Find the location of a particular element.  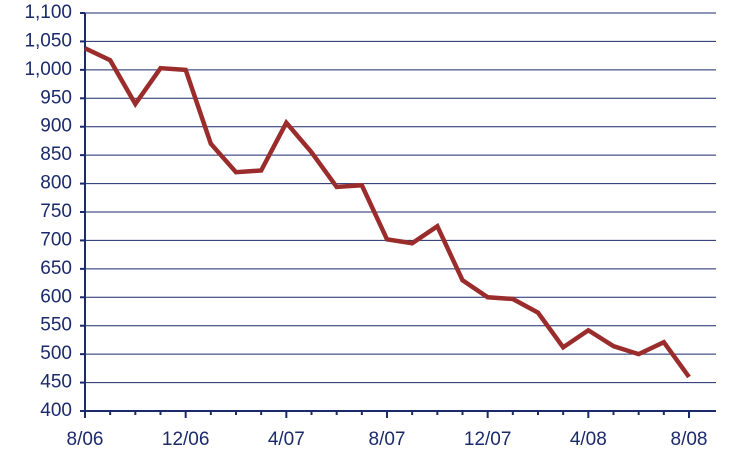

x-tick-label: 4/07 is located at coordinates (286, 439).